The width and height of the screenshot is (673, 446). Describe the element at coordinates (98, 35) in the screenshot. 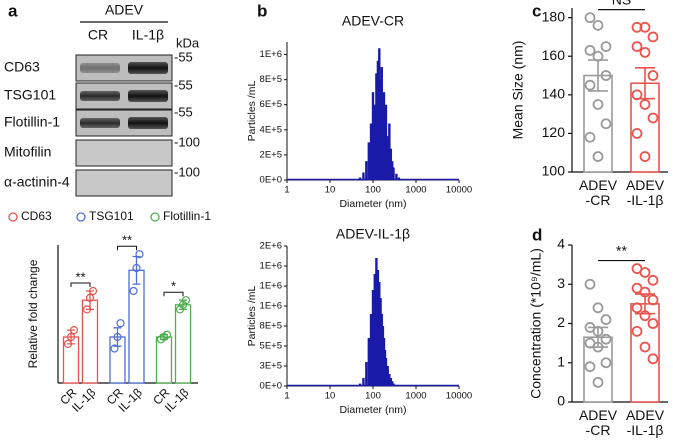

I see `lane-label: CR` at that location.